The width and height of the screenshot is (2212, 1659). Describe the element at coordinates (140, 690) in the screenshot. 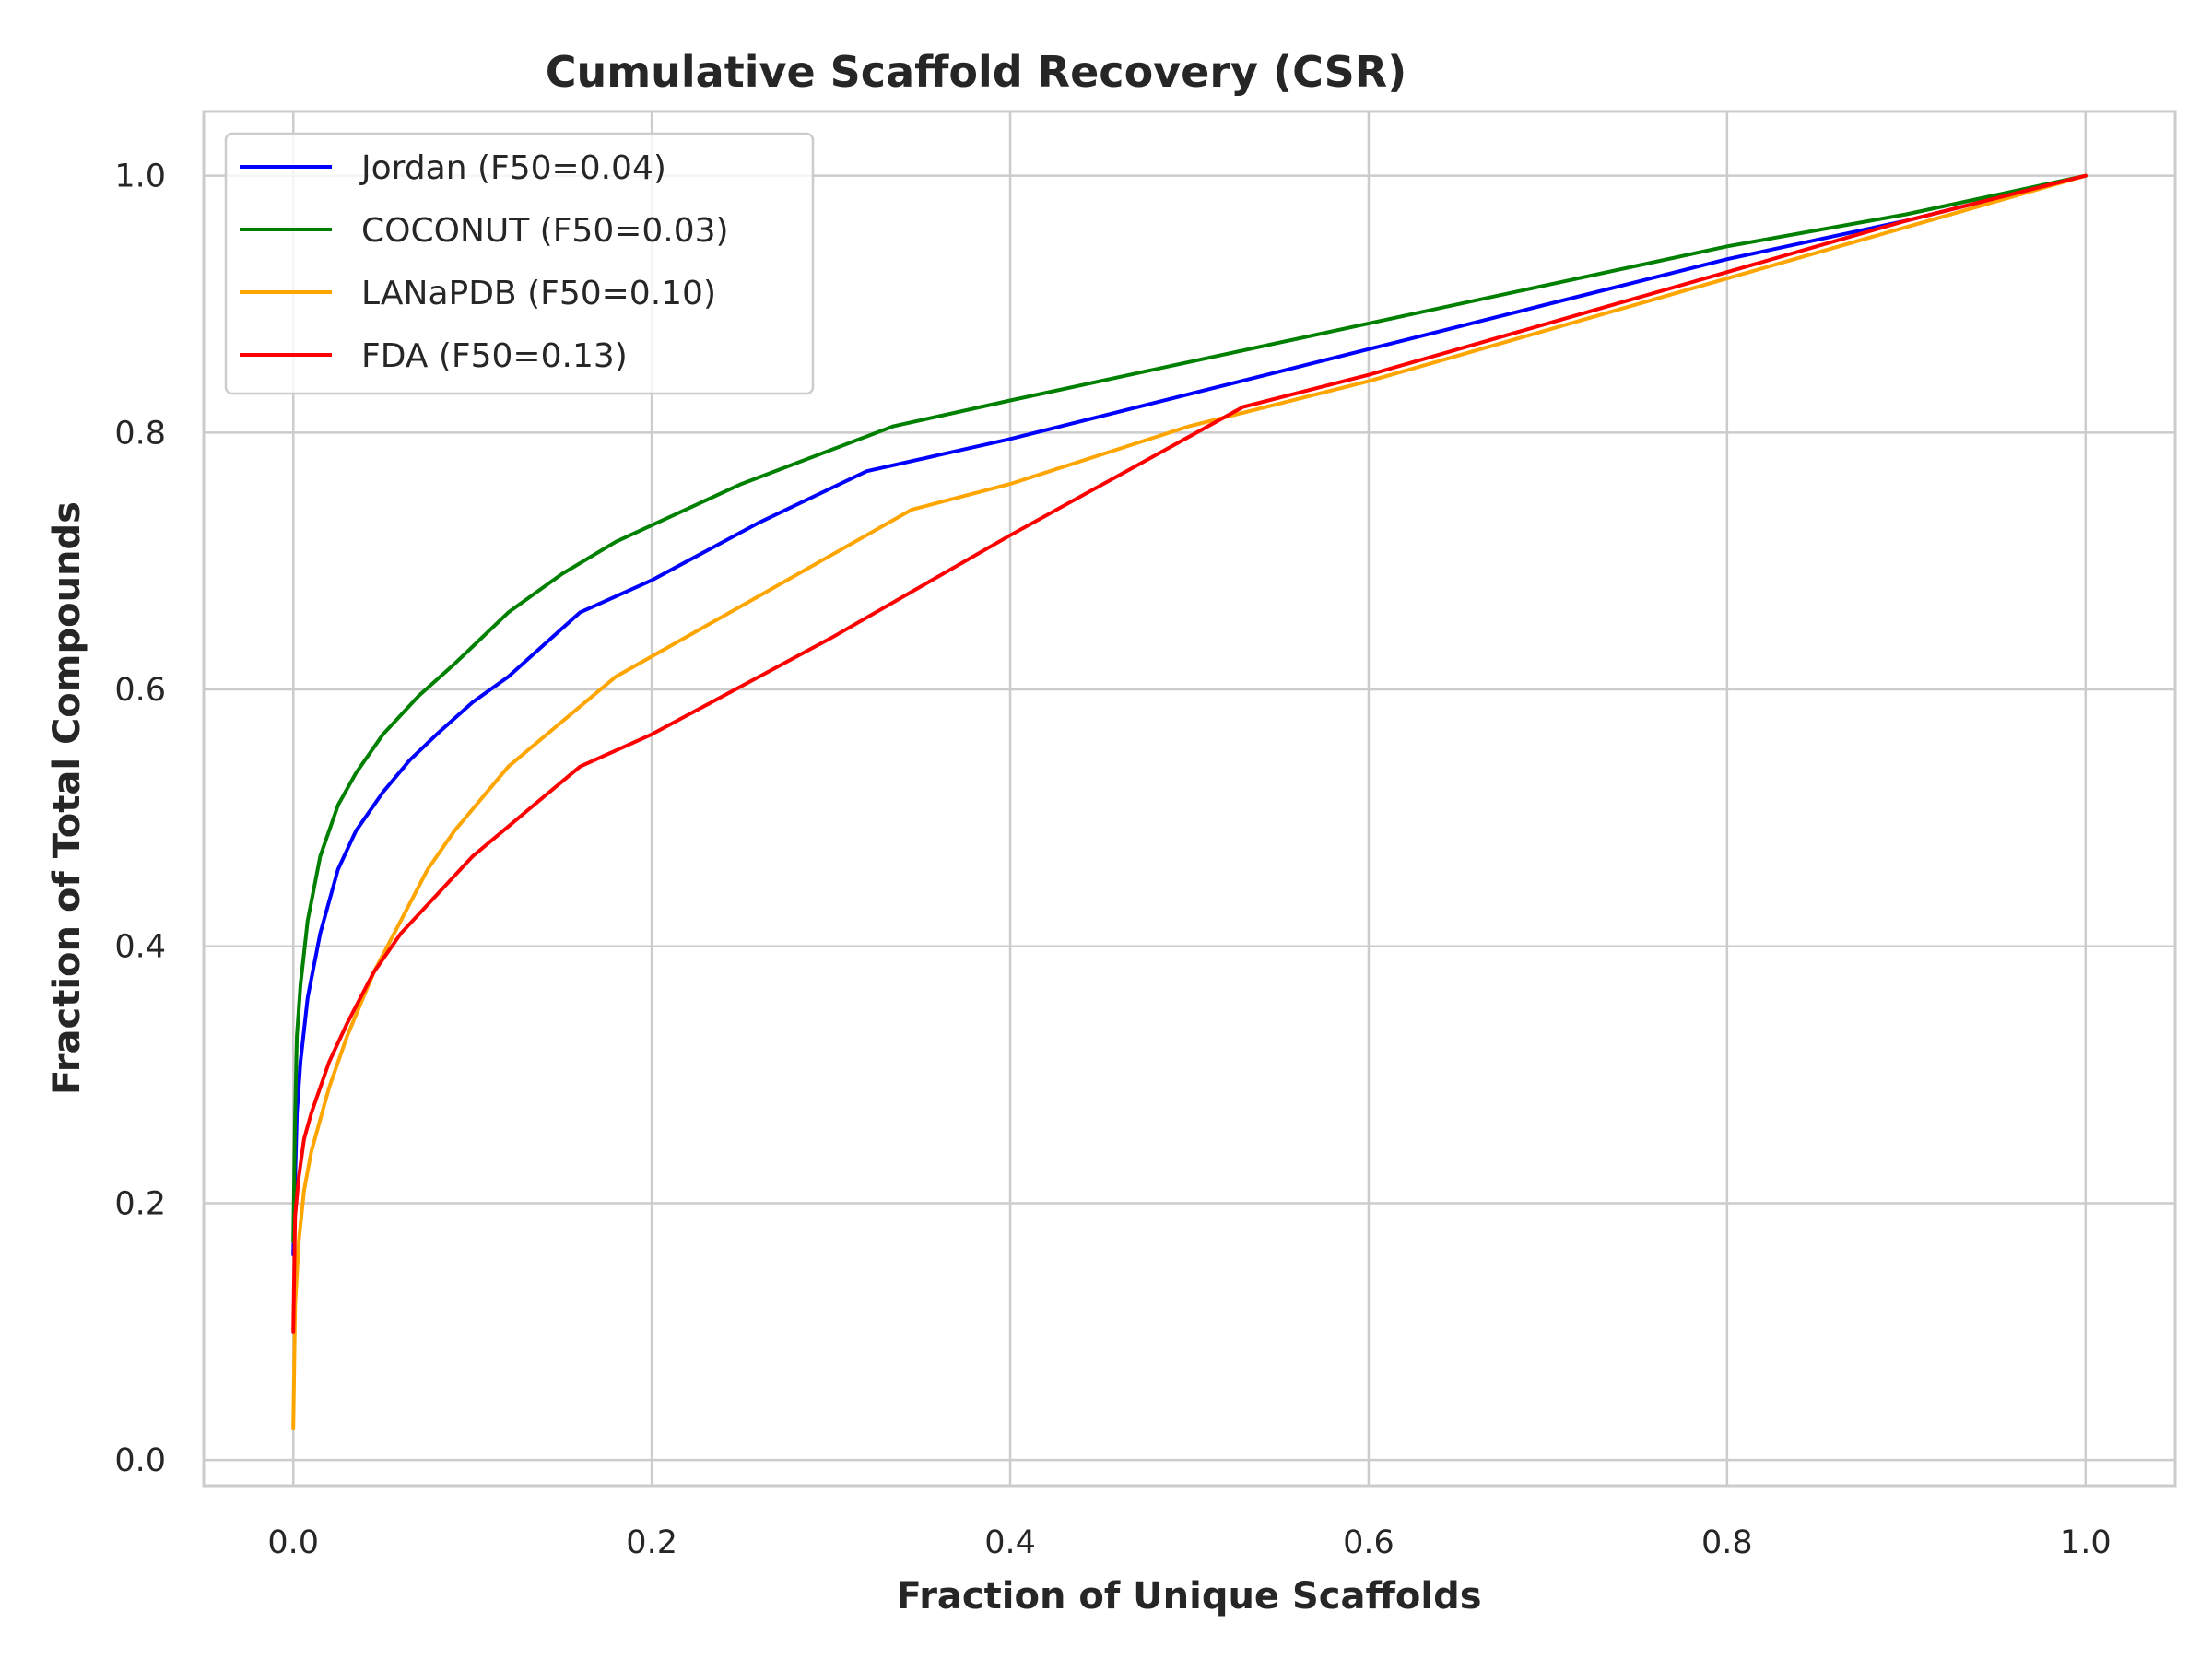

I see `y-tick-label: 0.6` at that location.